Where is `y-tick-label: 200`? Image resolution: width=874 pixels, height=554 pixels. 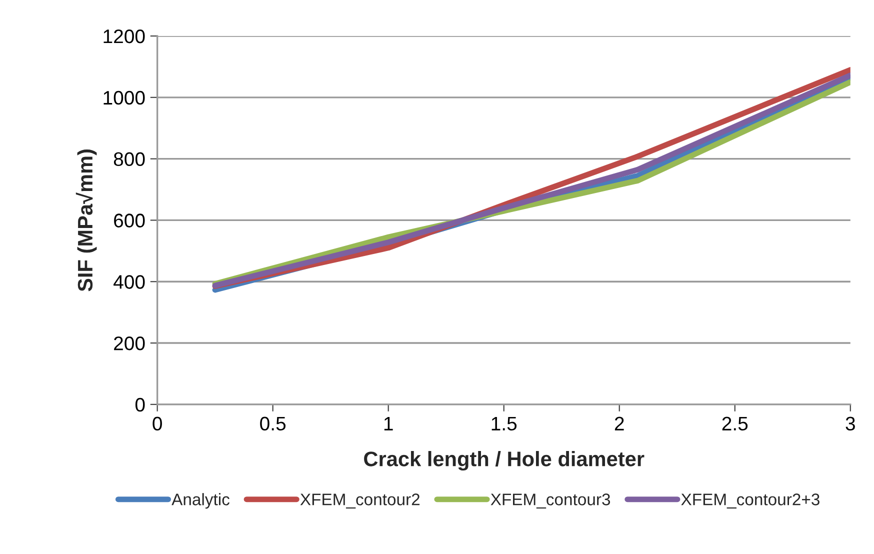
y-tick-label: 200 is located at coordinates (129, 343).